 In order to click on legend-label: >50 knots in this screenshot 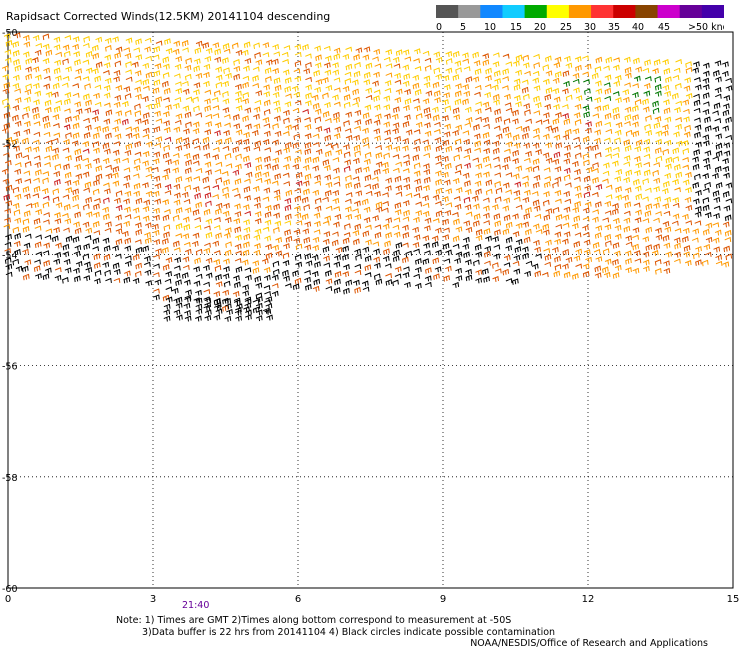, I will do `click(706, 27)`.